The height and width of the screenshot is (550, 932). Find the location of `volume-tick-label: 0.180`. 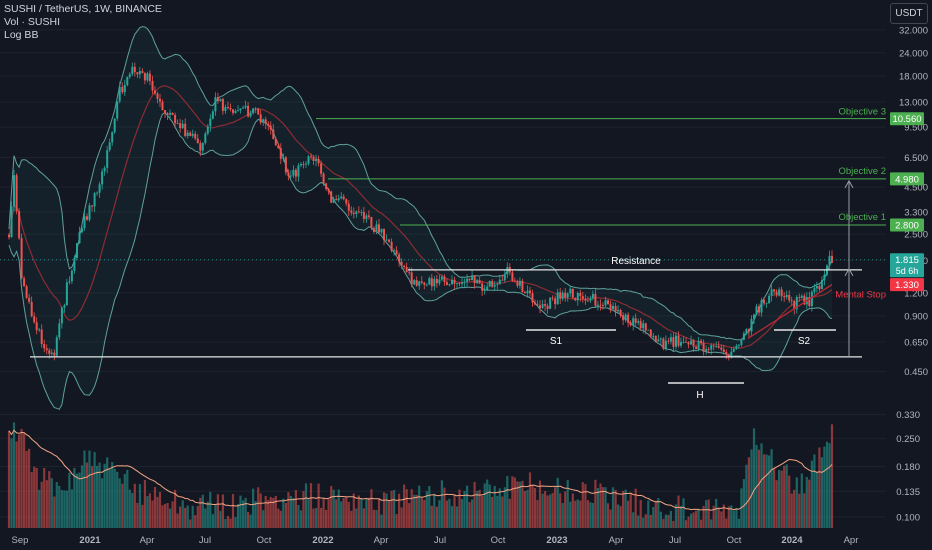

volume-tick-label: 0.180 is located at coordinates (908, 467).